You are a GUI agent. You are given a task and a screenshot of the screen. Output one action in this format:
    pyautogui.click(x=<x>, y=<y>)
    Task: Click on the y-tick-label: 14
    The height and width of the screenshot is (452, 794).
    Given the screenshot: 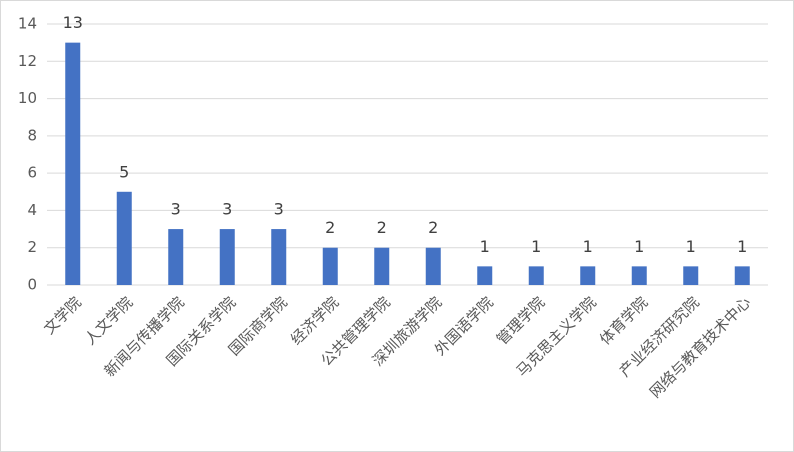 What is the action you would take?
    pyautogui.click(x=27, y=24)
    